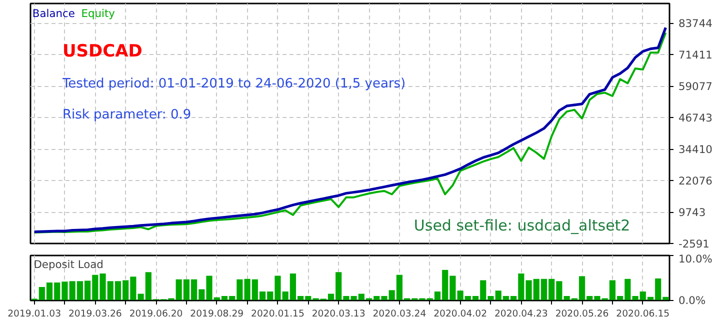 Image resolution: width=715 pixels, height=324 pixels. Describe the element at coordinates (98, 13) in the screenshot. I see `text: Equity` at that location.